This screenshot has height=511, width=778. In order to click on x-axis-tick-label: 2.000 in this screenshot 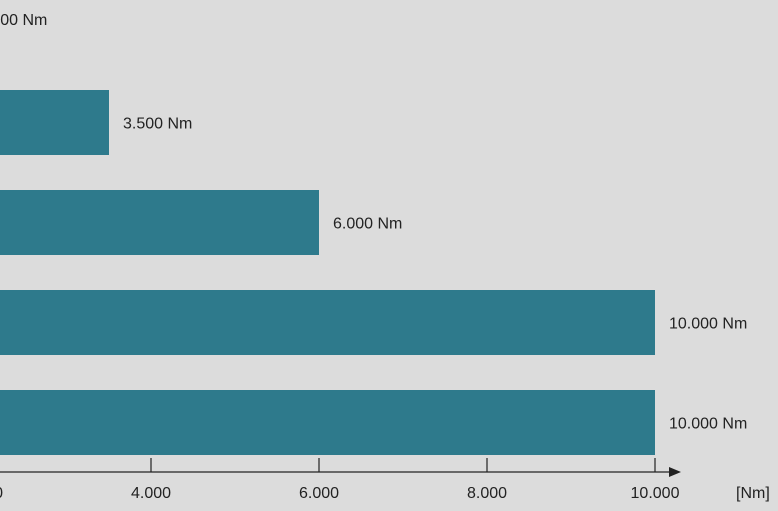, I will do `click(1, 493)`.